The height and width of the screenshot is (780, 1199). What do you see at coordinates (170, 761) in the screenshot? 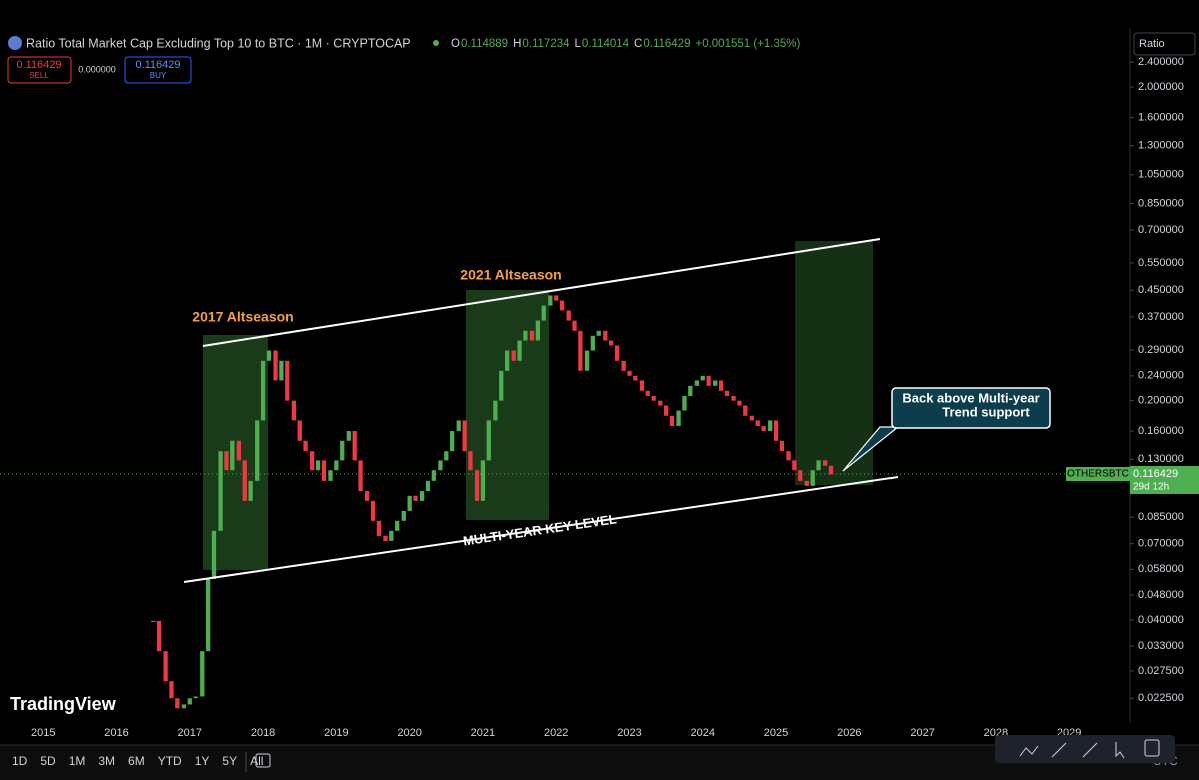
I see `range-button: YTD` at bounding box center [170, 761].